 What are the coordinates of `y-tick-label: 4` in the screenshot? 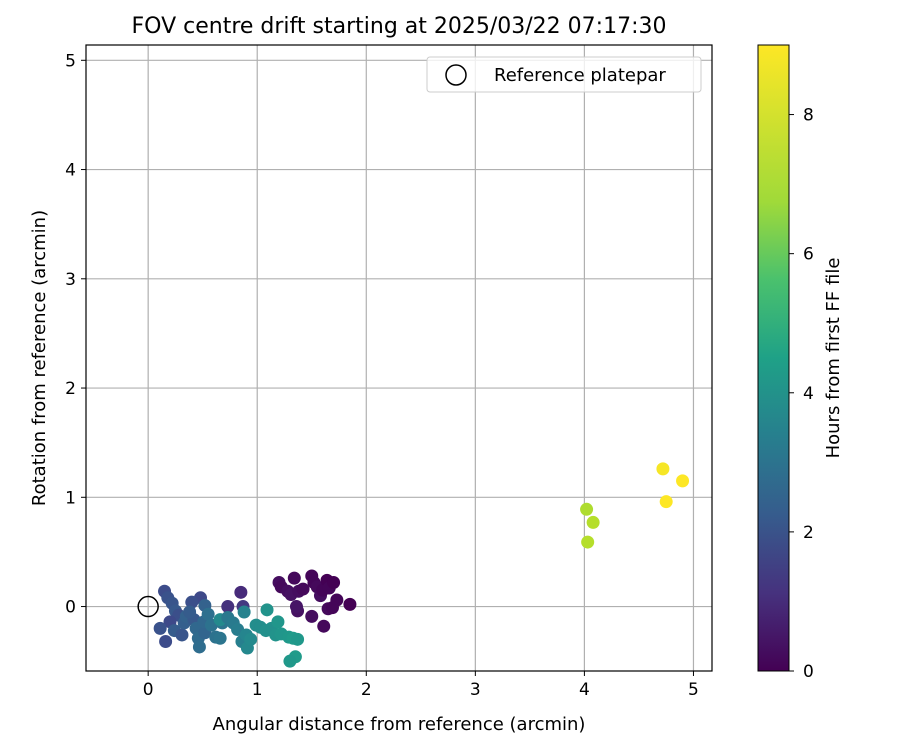 It's located at (70, 171).